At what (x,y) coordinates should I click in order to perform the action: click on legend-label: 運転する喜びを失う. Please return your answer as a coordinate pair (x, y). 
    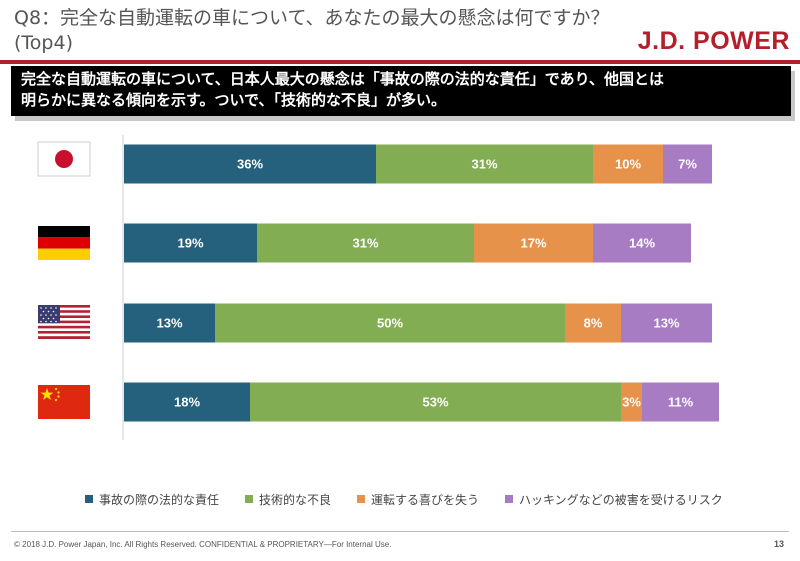
    Looking at the image, I should click on (425, 499).